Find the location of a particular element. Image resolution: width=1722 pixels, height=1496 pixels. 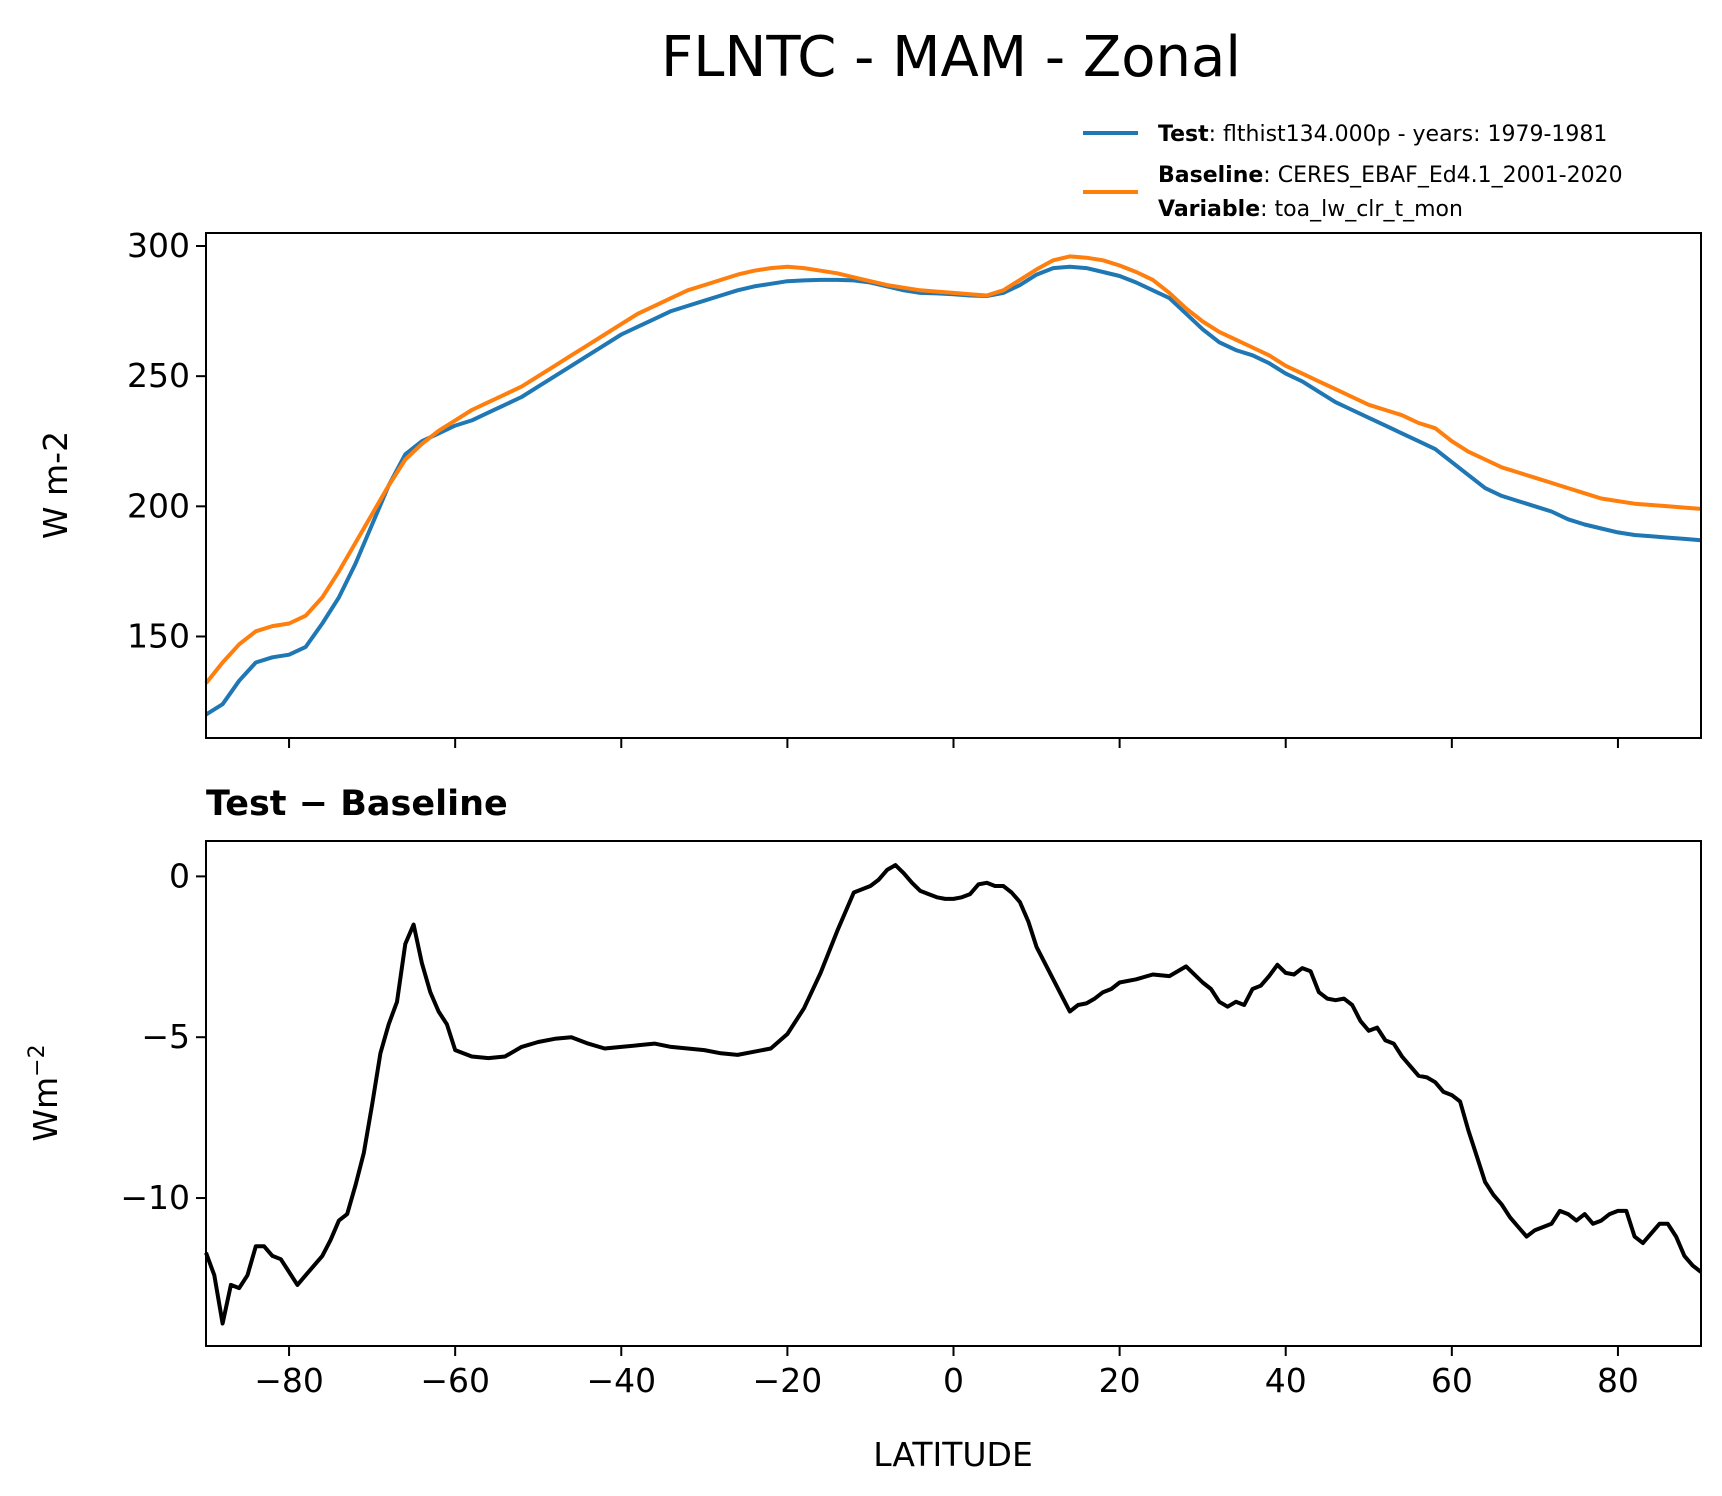

legend-baseline-sep: : is located at coordinates (1270, 175).